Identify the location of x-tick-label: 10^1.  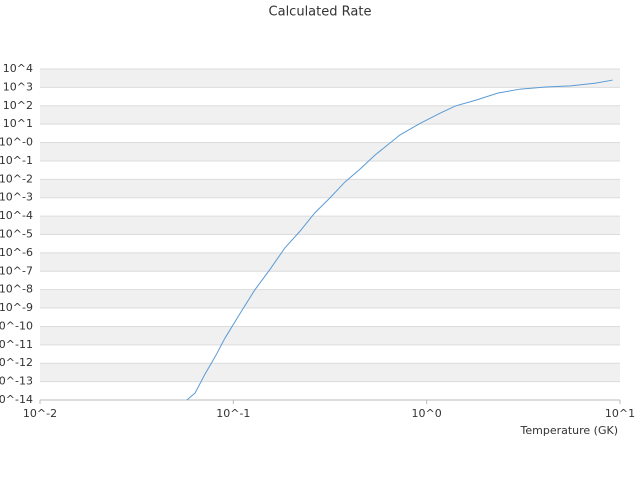
(620, 413).